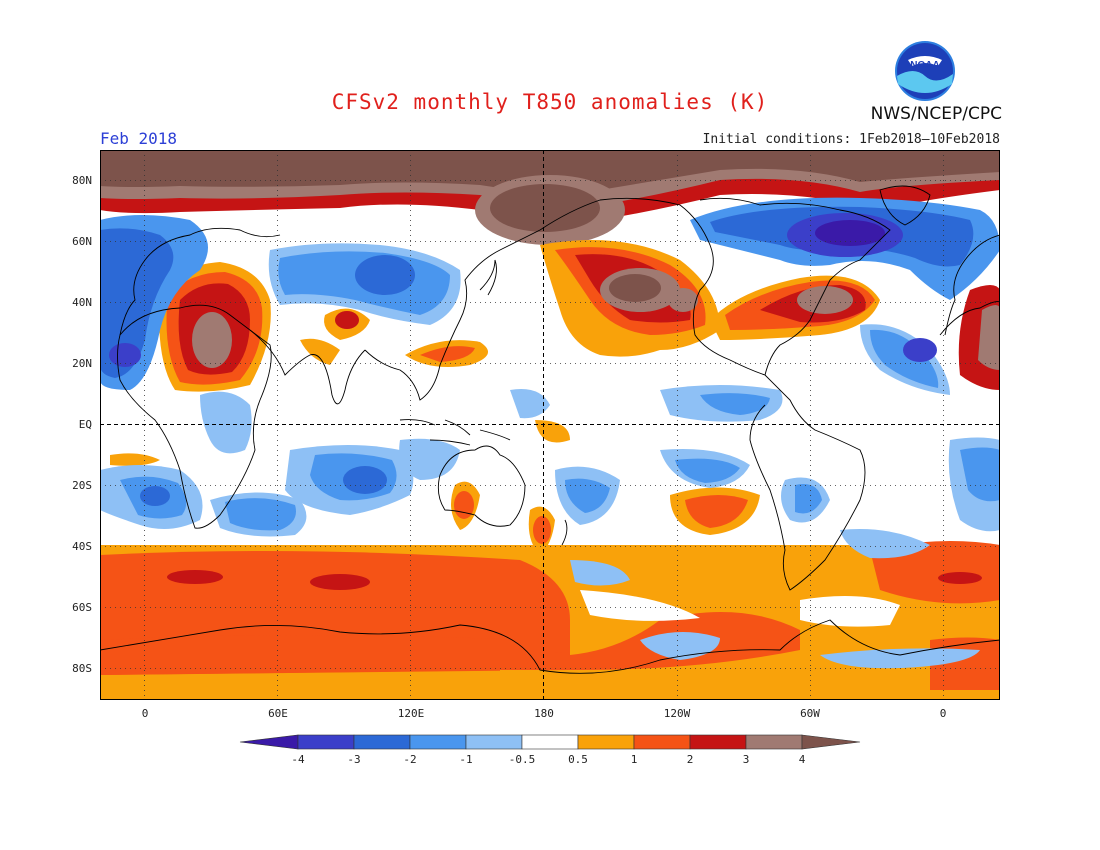  Describe the element at coordinates (630, 298) in the screenshot. I see `north-pacific-warm` at that location.